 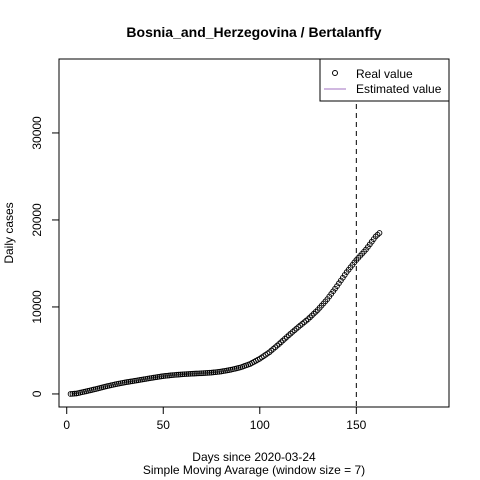 I want to click on legend-label-real: Real value, so click(x=384, y=74).